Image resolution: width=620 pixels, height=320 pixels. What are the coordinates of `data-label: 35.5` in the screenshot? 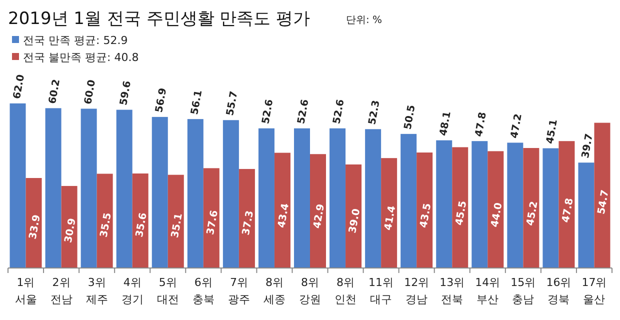 It's located at (106, 225).